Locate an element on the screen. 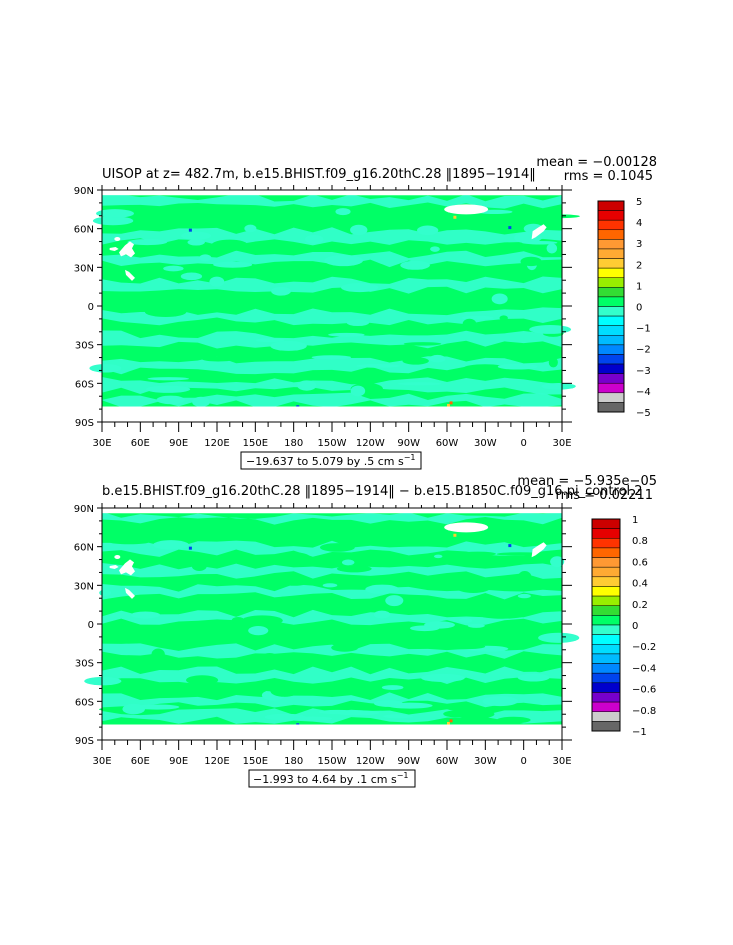 The image size is (733, 945). range-box-frame is located at coordinates (332, 778).